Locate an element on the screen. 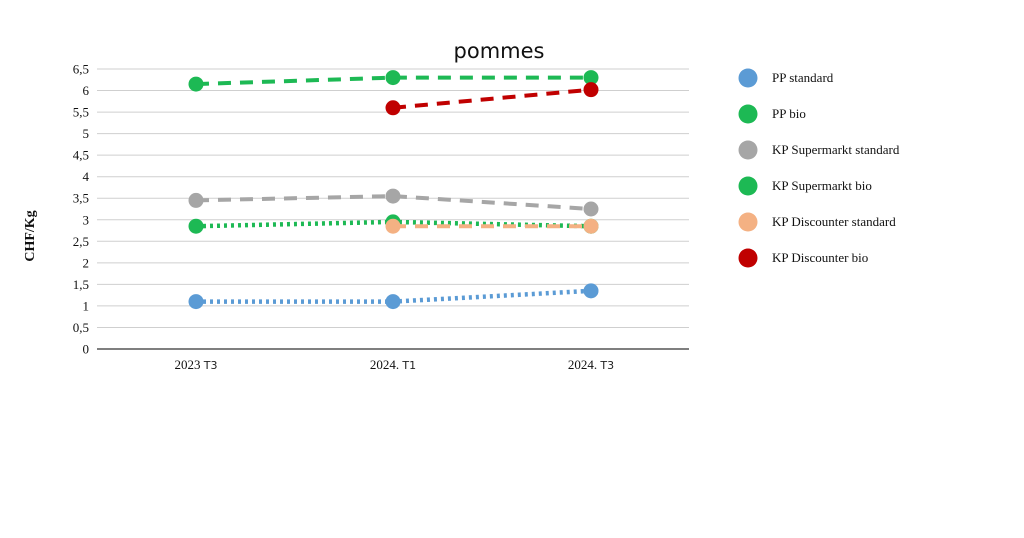 The image size is (1024, 538). y-tick-label: 4,5 is located at coordinates (81, 155).